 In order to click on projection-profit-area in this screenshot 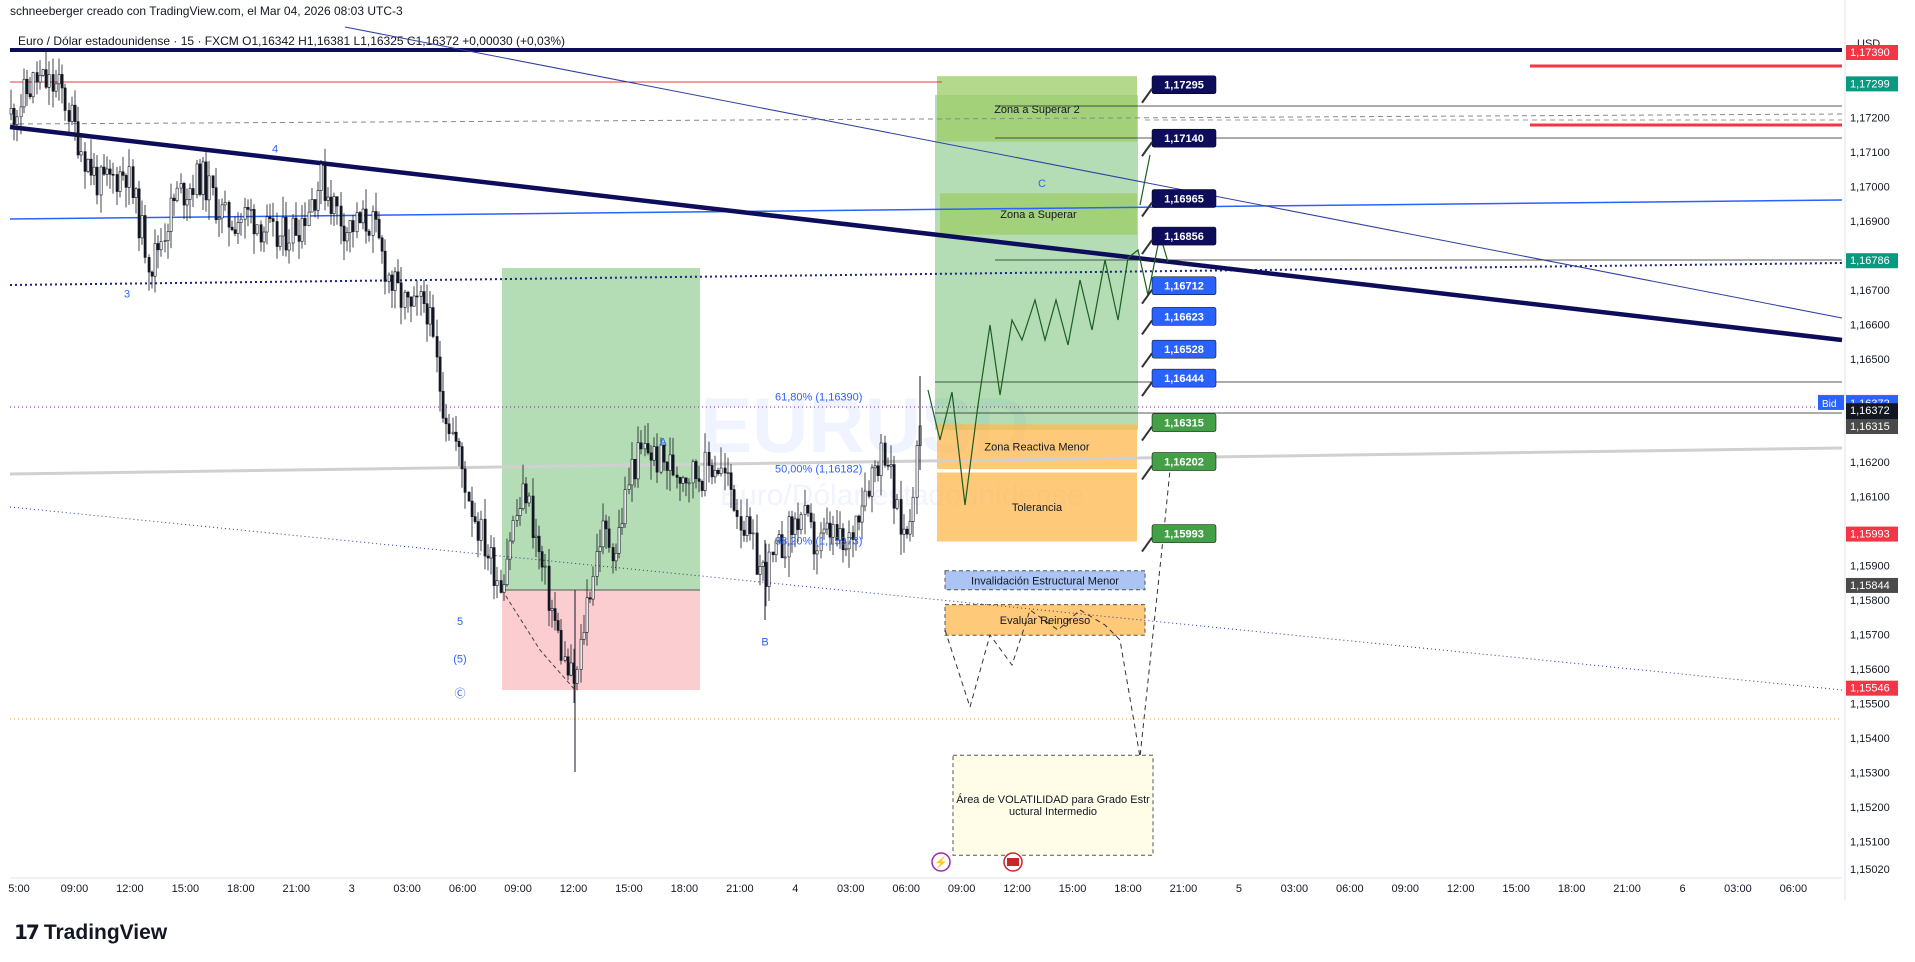, I will do `click(1036, 262)`.